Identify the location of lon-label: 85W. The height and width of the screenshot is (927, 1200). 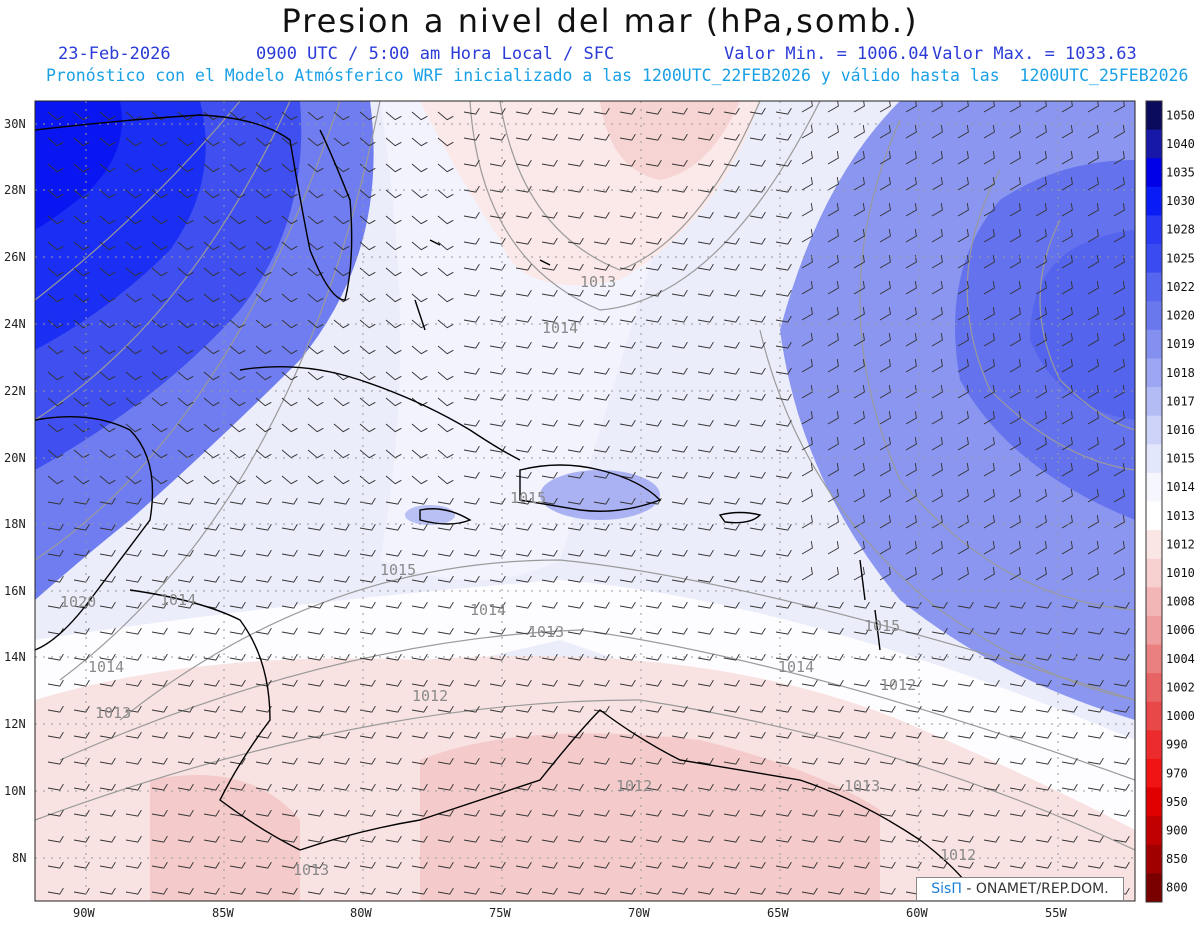
(223, 913).